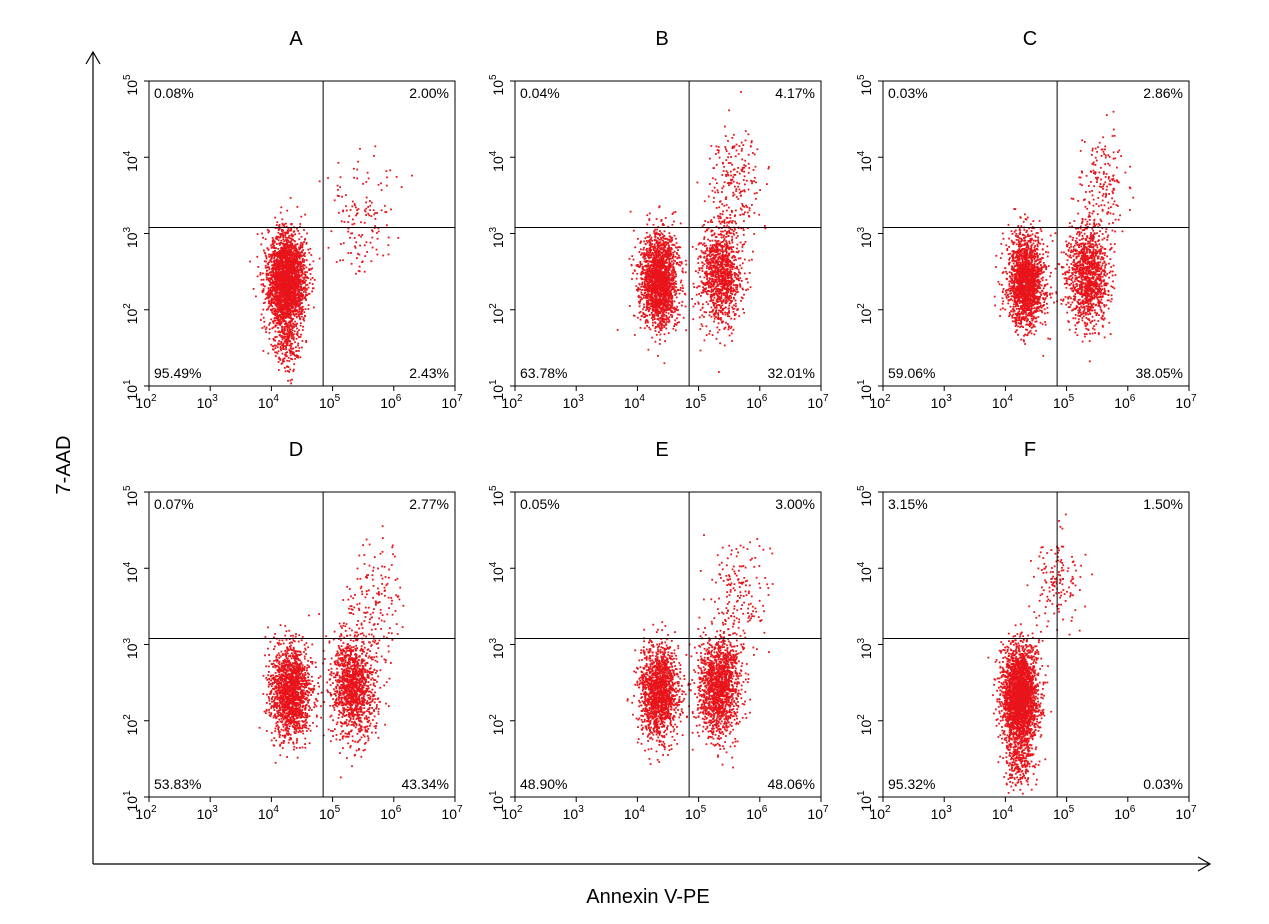 This screenshot has height=924, width=1269. I want to click on panel-title: B, so click(661, 39).